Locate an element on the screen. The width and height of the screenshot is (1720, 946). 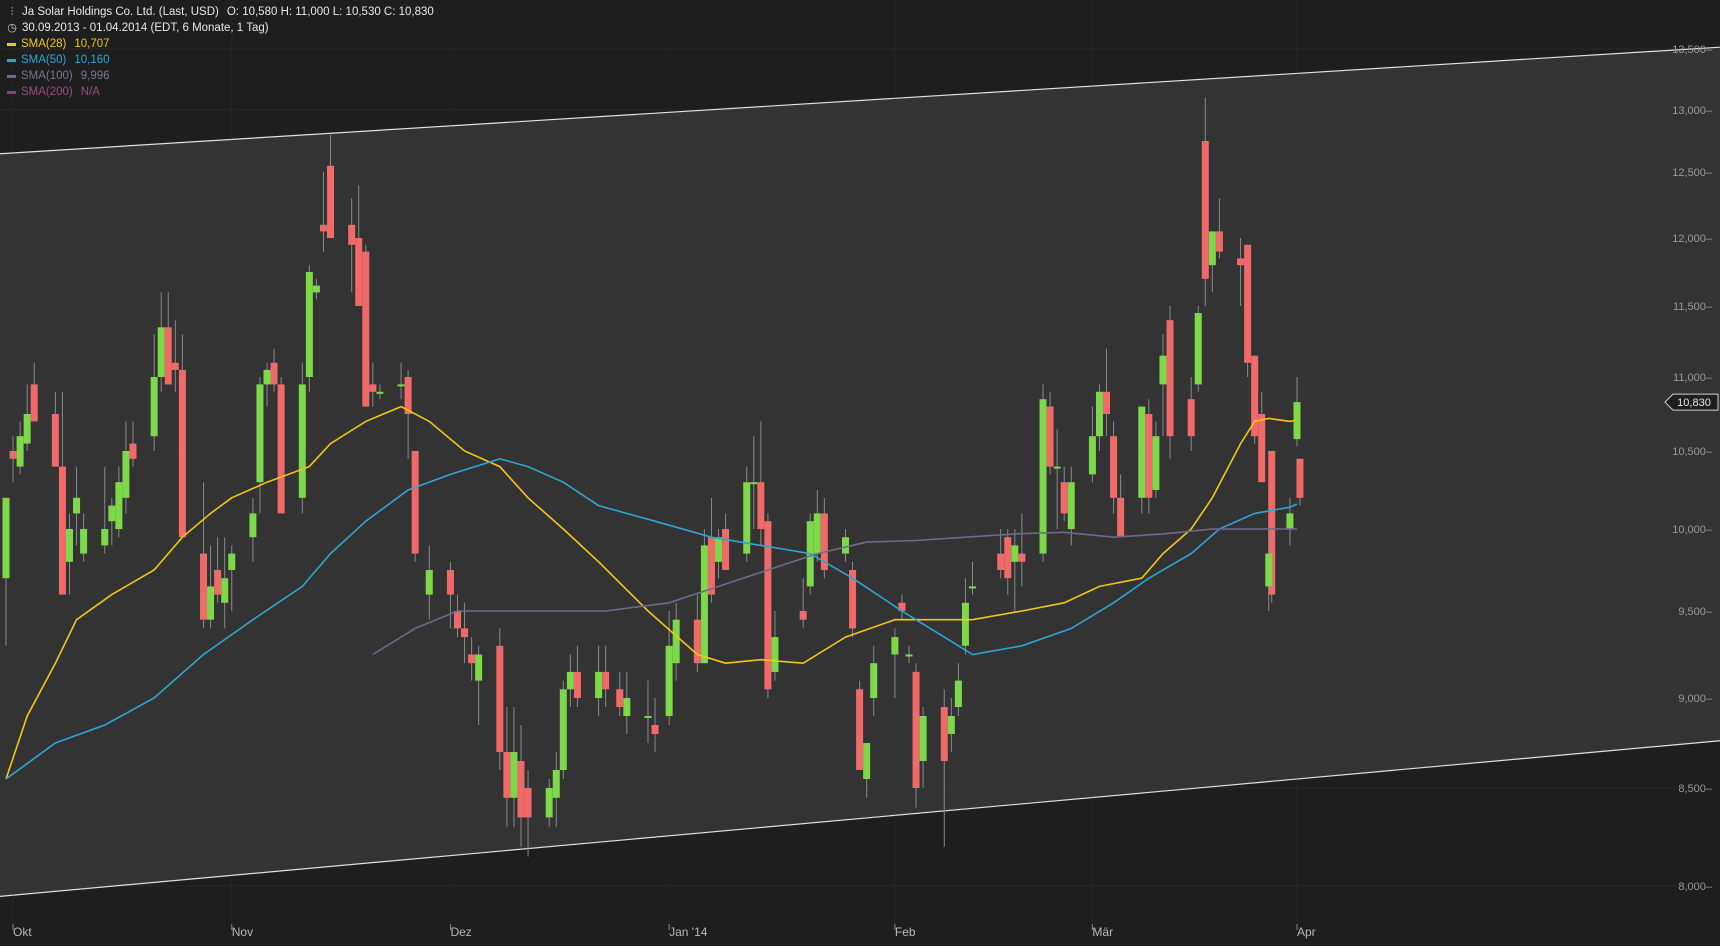
sma50-label: SMA(50) is located at coordinates (44, 60).